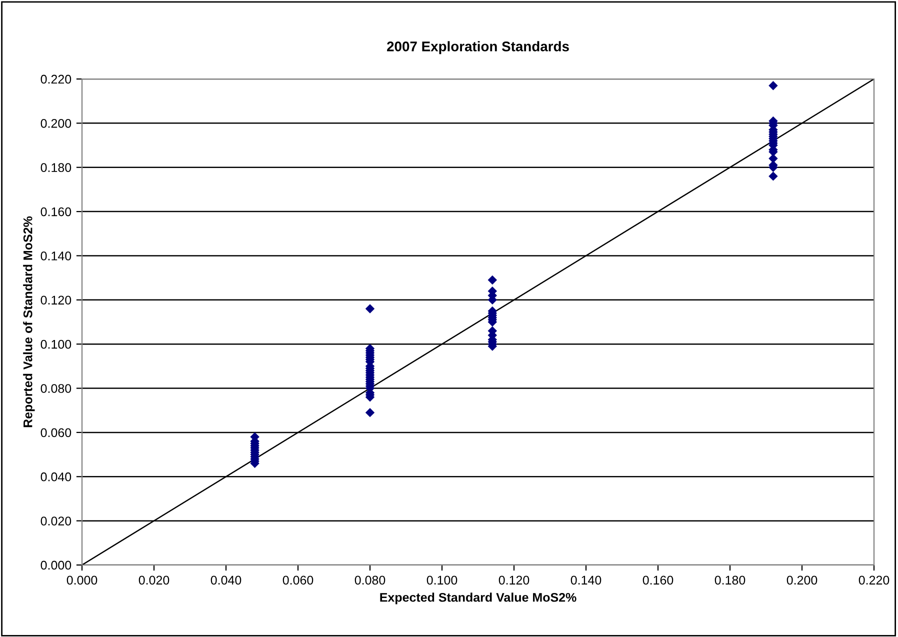 The image size is (898, 637). What do you see at coordinates (478, 598) in the screenshot?
I see `x-axis-title: Expected Standard Value MoS2%` at bounding box center [478, 598].